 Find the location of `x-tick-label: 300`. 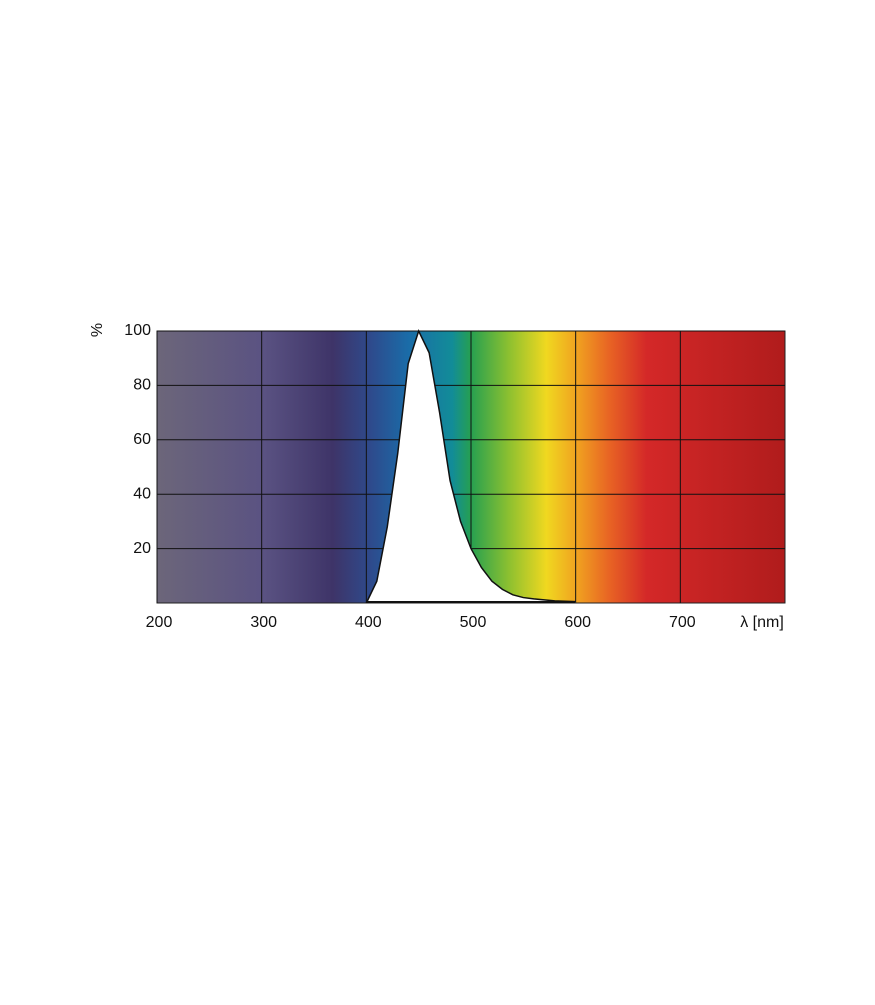

x-tick-label: 300 is located at coordinates (263, 622).